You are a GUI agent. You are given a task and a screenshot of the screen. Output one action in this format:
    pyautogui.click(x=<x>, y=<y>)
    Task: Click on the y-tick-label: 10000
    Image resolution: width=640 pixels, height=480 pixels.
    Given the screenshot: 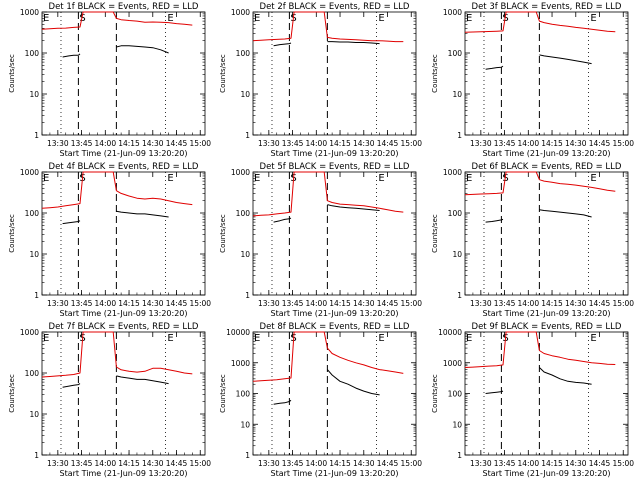 What is the action you would take?
    pyautogui.click(x=450, y=332)
    